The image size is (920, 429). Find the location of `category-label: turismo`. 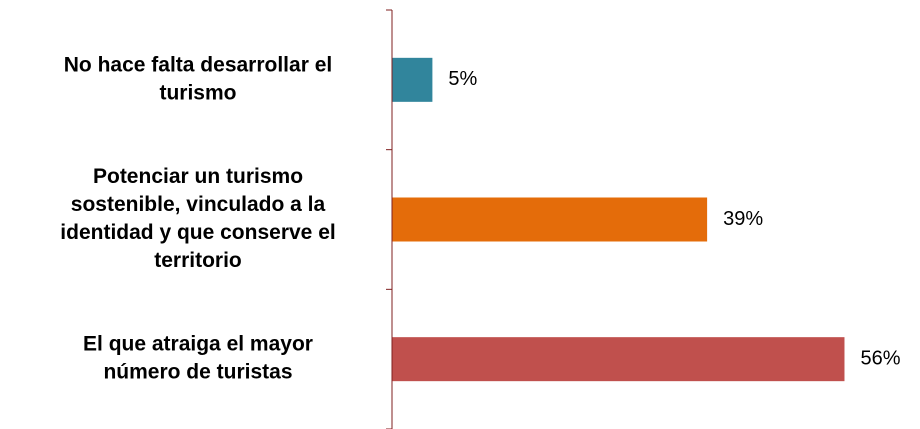

category-label: turismo is located at coordinates (197, 92).